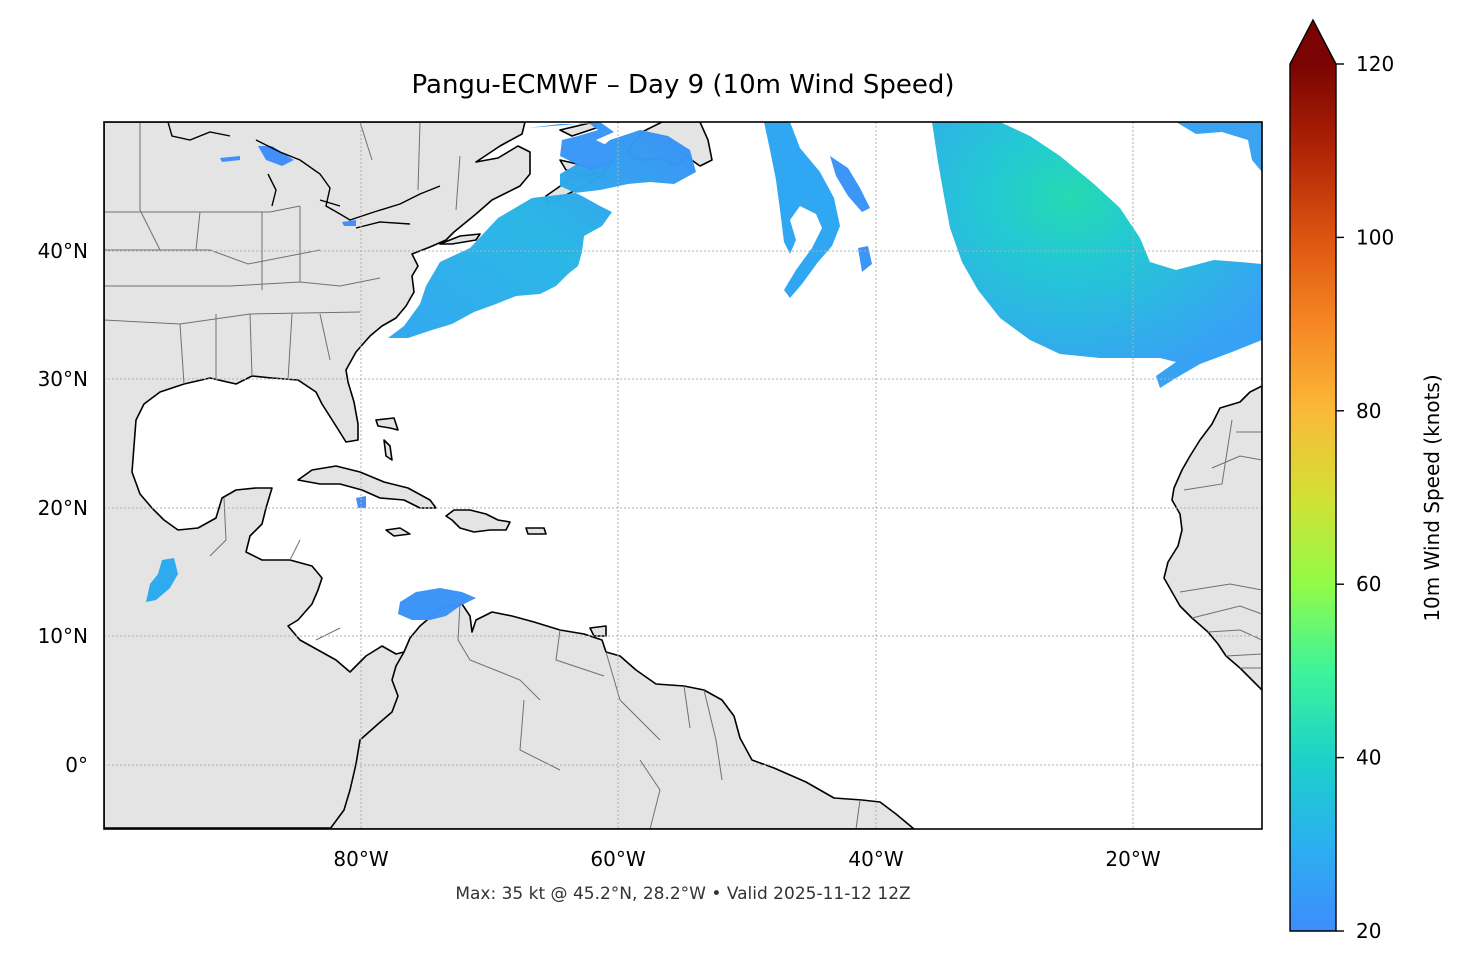 This screenshot has width=1466, height=969. I want to click on colorbar-tick-label: 100, so click(1375, 237).